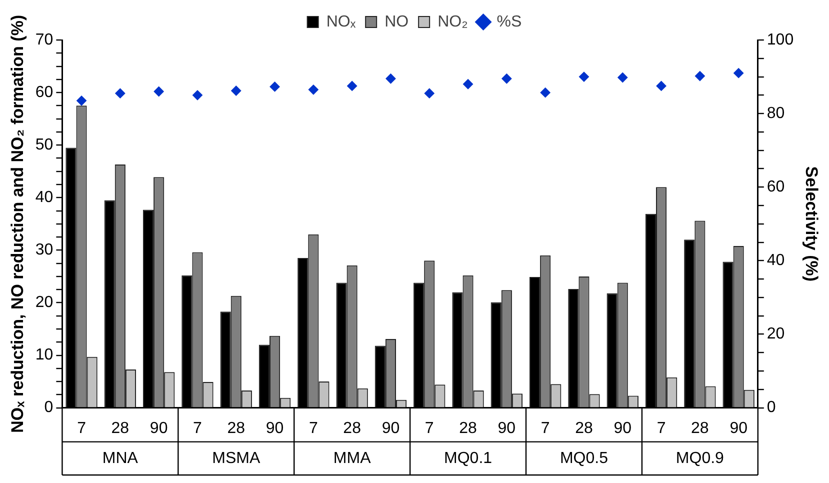  Describe the element at coordinates (775, 334) in the screenshot. I see `y2-tick-label: 20` at that location.